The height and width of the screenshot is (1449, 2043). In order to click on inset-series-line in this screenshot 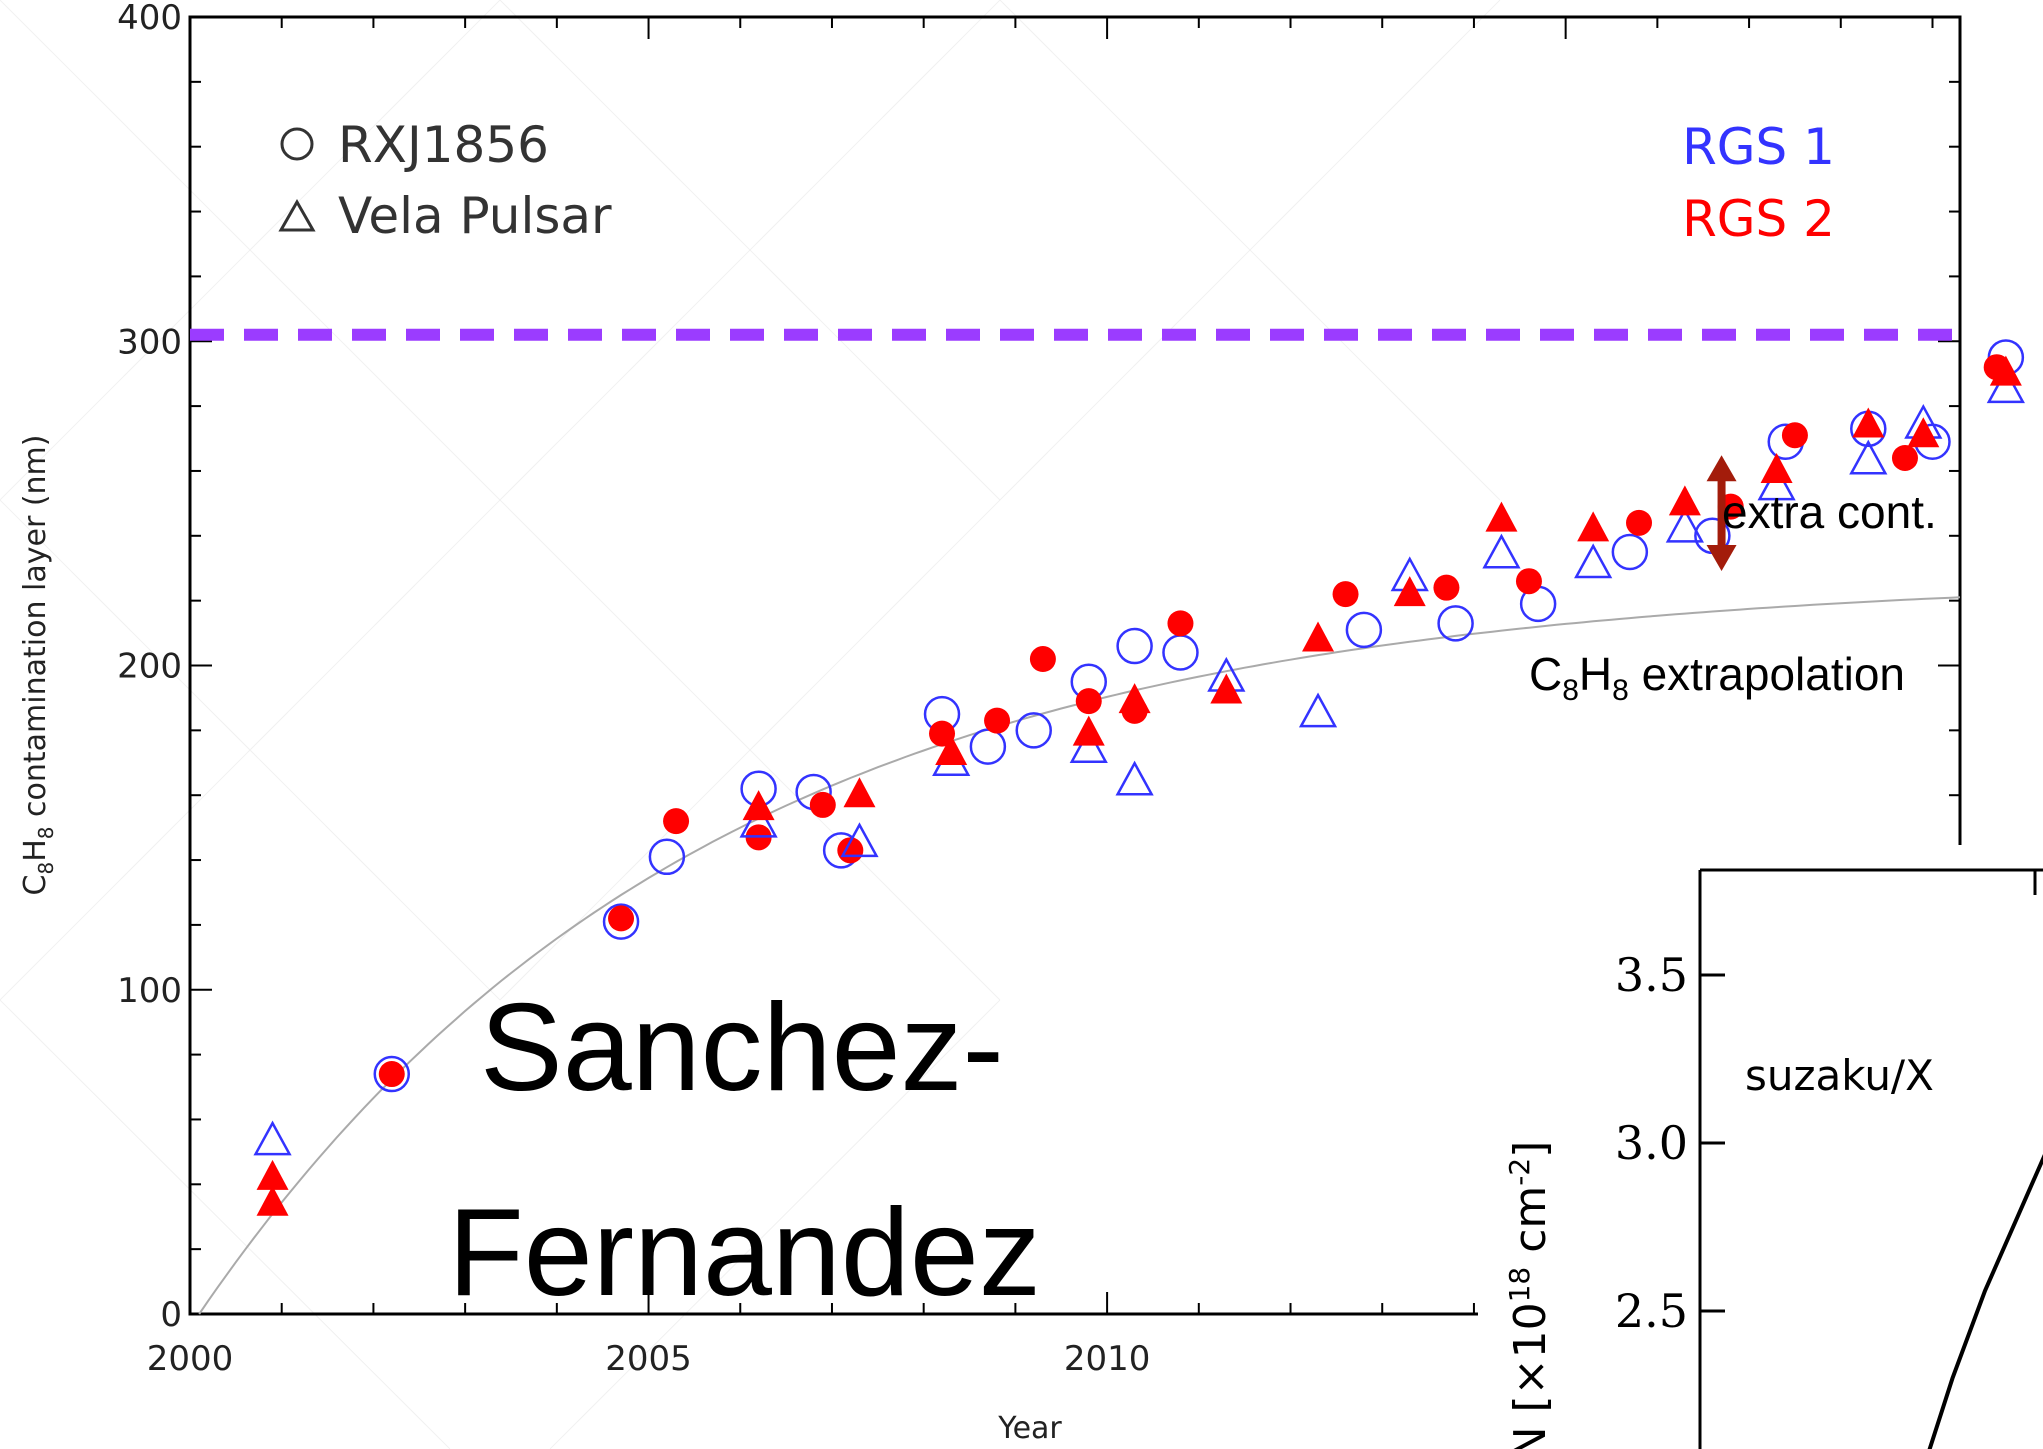, I will do `click(1985, 1301)`.